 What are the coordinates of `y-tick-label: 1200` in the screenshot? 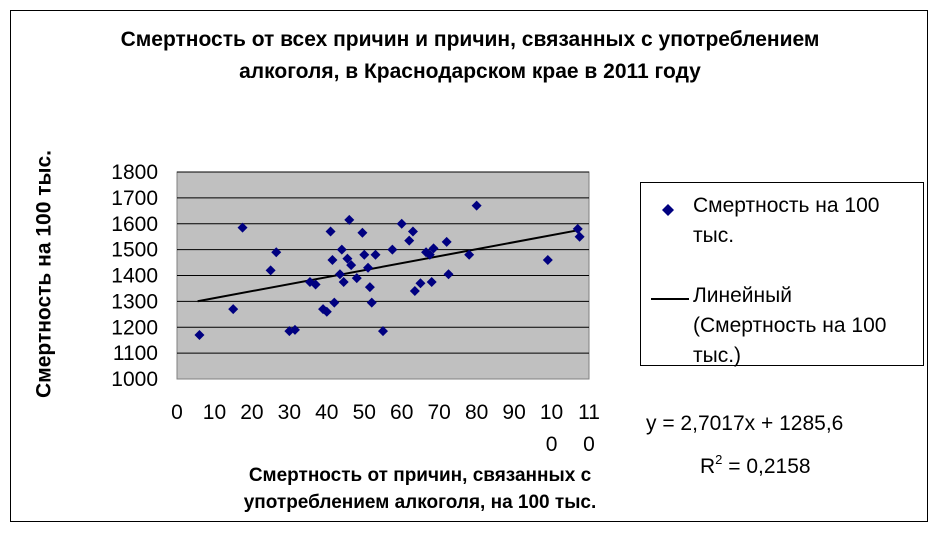 It's located at (134, 327).